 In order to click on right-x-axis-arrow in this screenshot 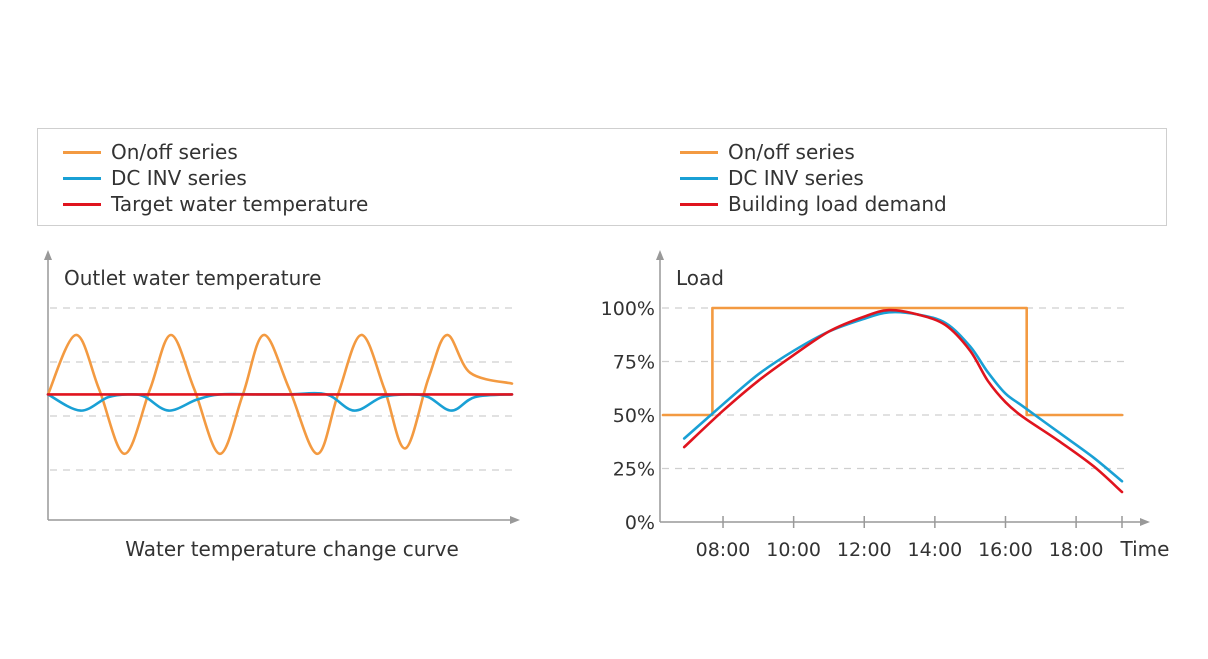, I will do `click(1145, 522)`.